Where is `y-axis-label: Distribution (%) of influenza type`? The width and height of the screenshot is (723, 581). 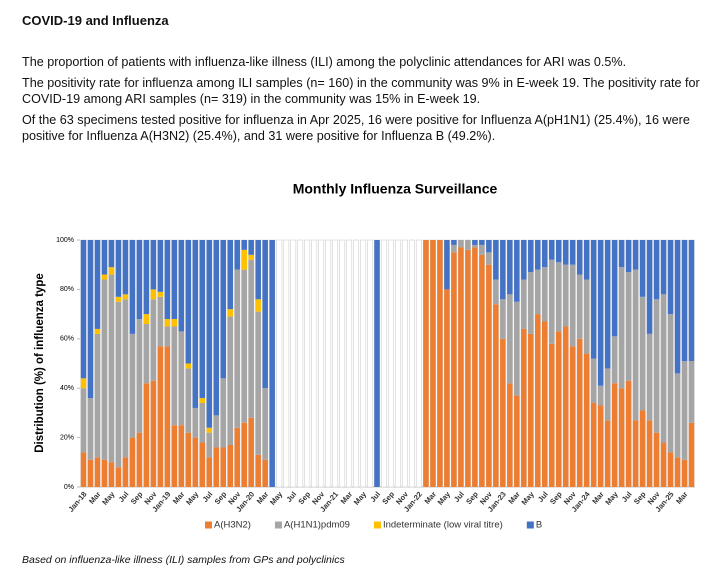 y-axis-label: Distribution (%) of influenza type is located at coordinates (40, 363).